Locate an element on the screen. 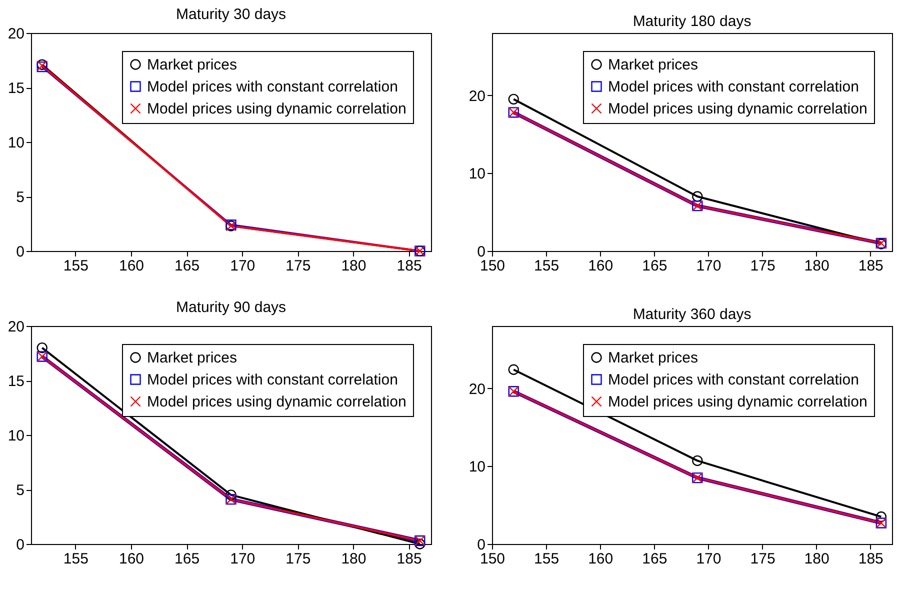 The height and width of the screenshot is (609, 918). chart-title: Maturity 90 days is located at coordinates (231, 307).